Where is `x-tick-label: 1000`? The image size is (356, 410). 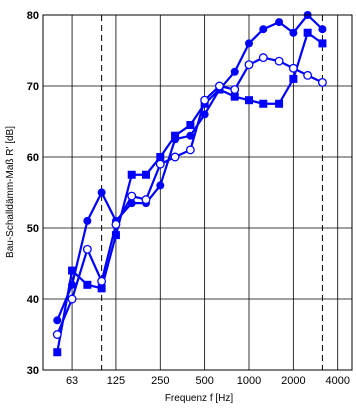 x-tick-label: 1000 is located at coordinates (249, 381).